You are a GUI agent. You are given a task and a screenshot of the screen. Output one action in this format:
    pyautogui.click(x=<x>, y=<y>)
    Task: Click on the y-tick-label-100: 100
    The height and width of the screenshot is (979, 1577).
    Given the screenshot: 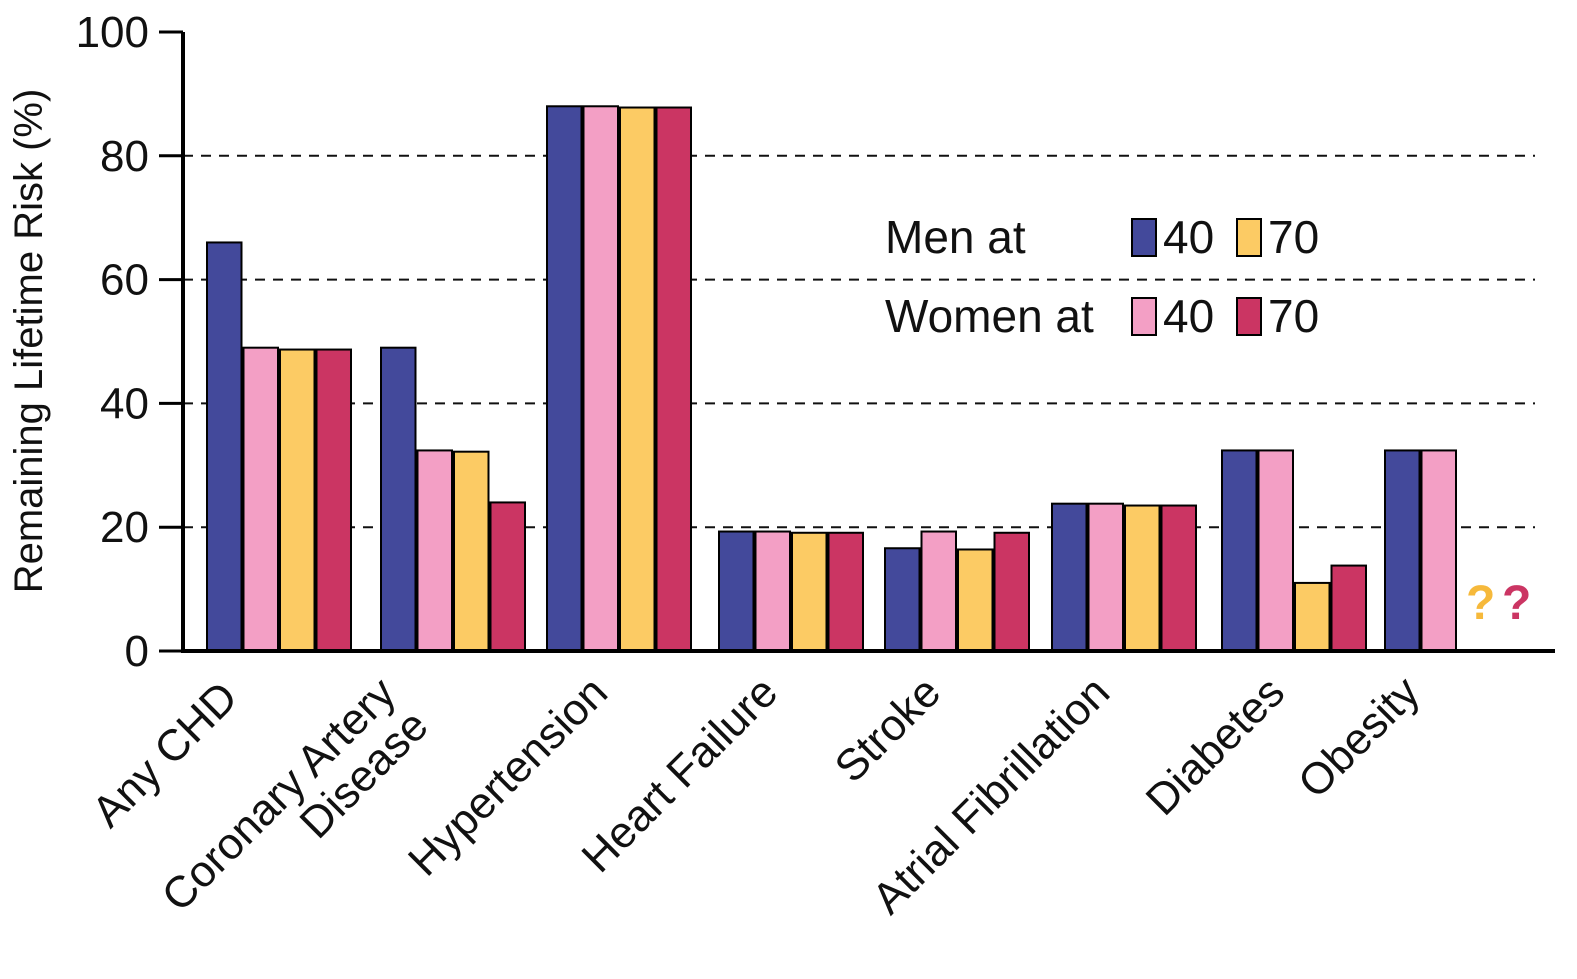 What is the action you would take?
    pyautogui.click(x=112, y=32)
    